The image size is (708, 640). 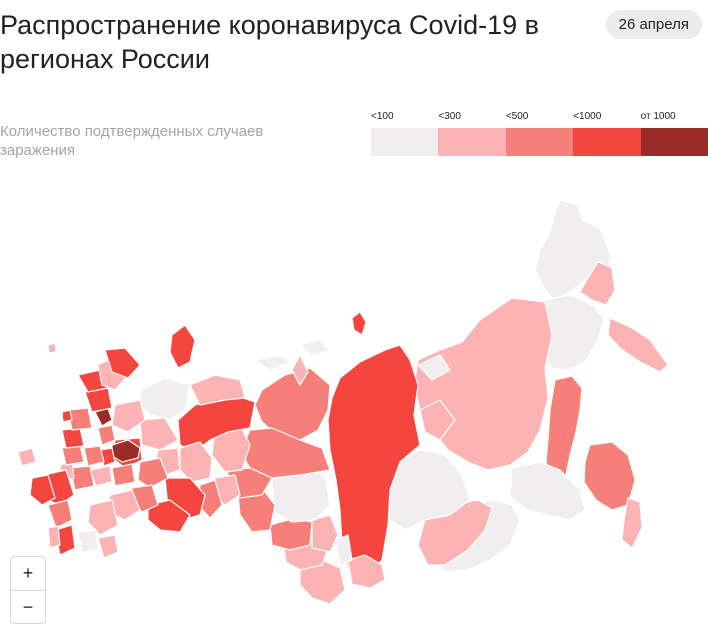 I want to click on legend-item-lt1000: <1000, so click(x=607, y=133).